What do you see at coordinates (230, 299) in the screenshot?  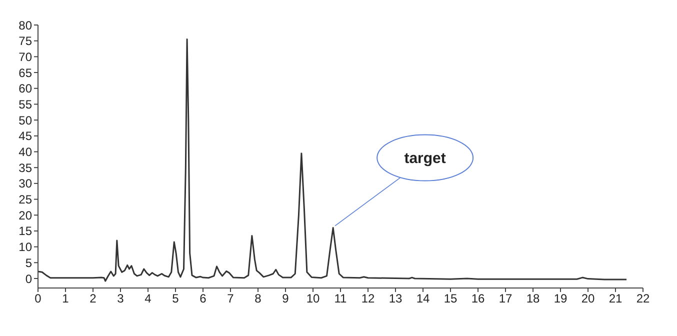 I see `x-tick-label: 7` at bounding box center [230, 299].